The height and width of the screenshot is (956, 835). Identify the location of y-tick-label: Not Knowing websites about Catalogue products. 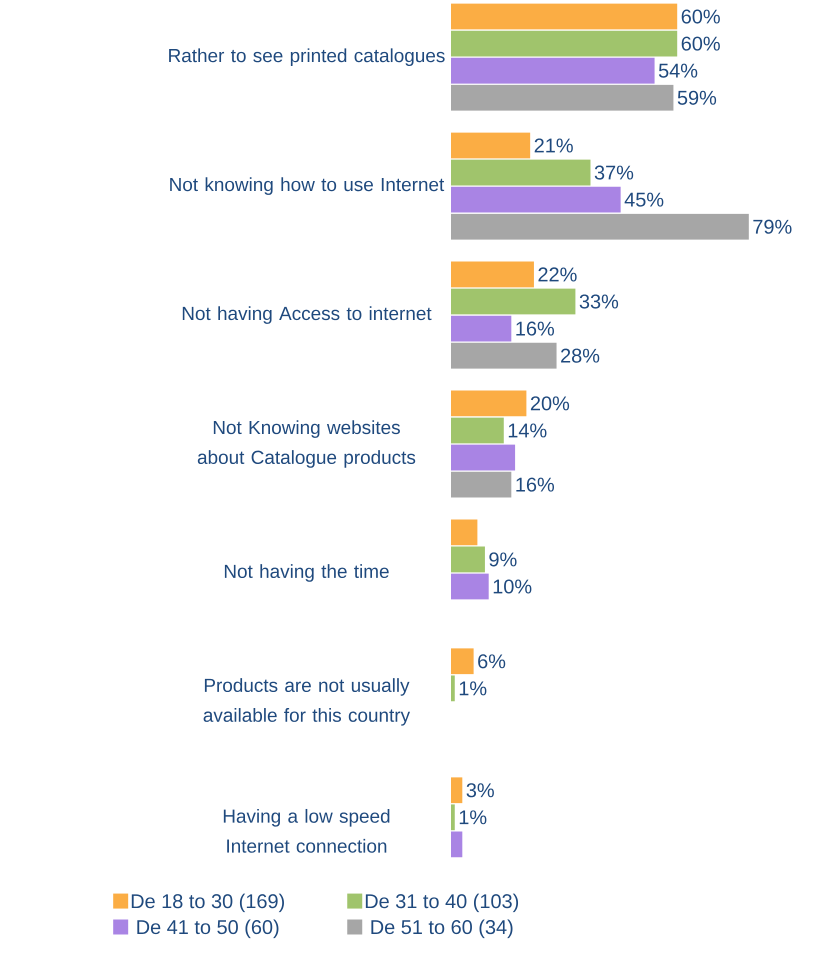
(307, 444).